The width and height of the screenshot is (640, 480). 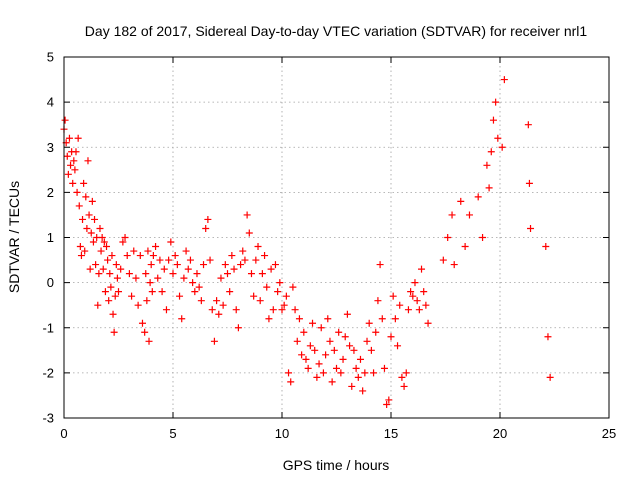 I want to click on y-tick-label: 4, so click(x=50, y=102).